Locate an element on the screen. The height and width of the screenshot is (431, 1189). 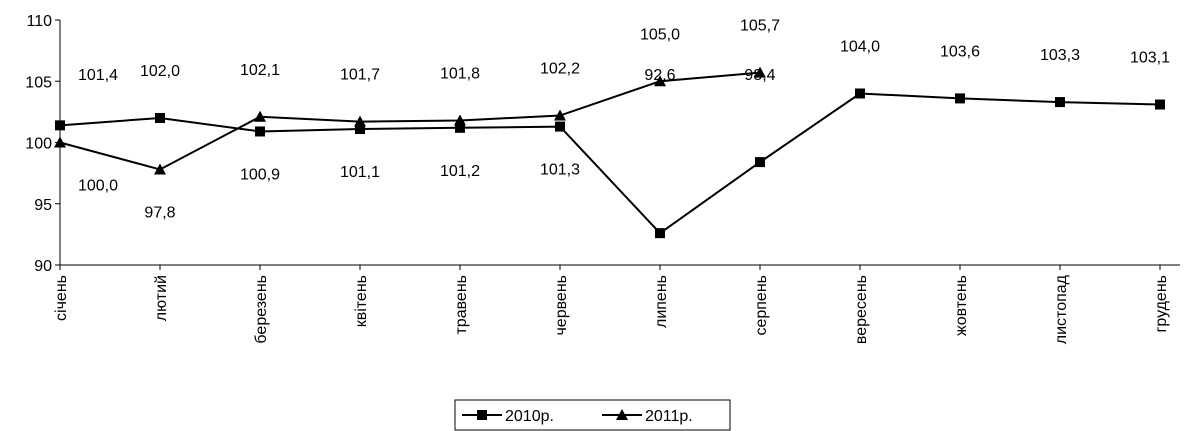
data-label: 101,1 is located at coordinates (360, 172).